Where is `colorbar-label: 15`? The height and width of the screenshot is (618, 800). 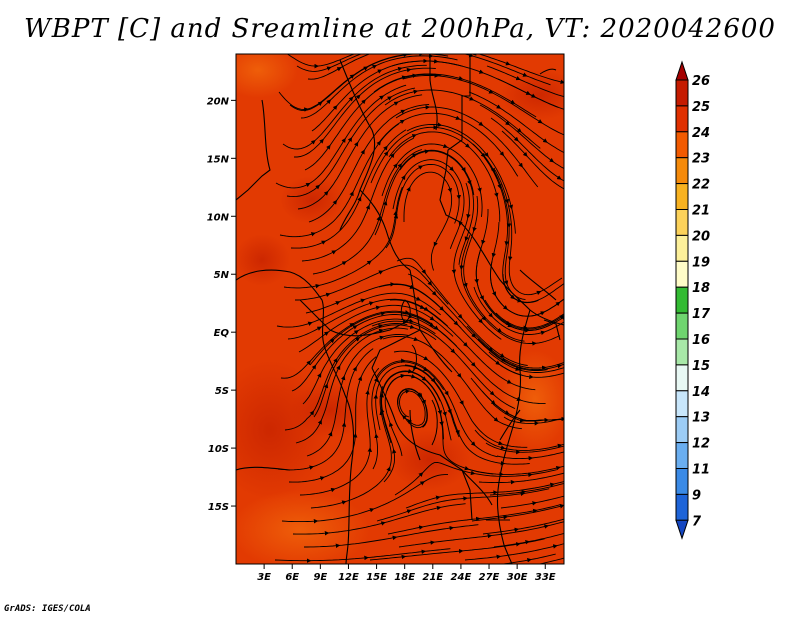
colorbar-label: 15 is located at coordinates (701, 366).